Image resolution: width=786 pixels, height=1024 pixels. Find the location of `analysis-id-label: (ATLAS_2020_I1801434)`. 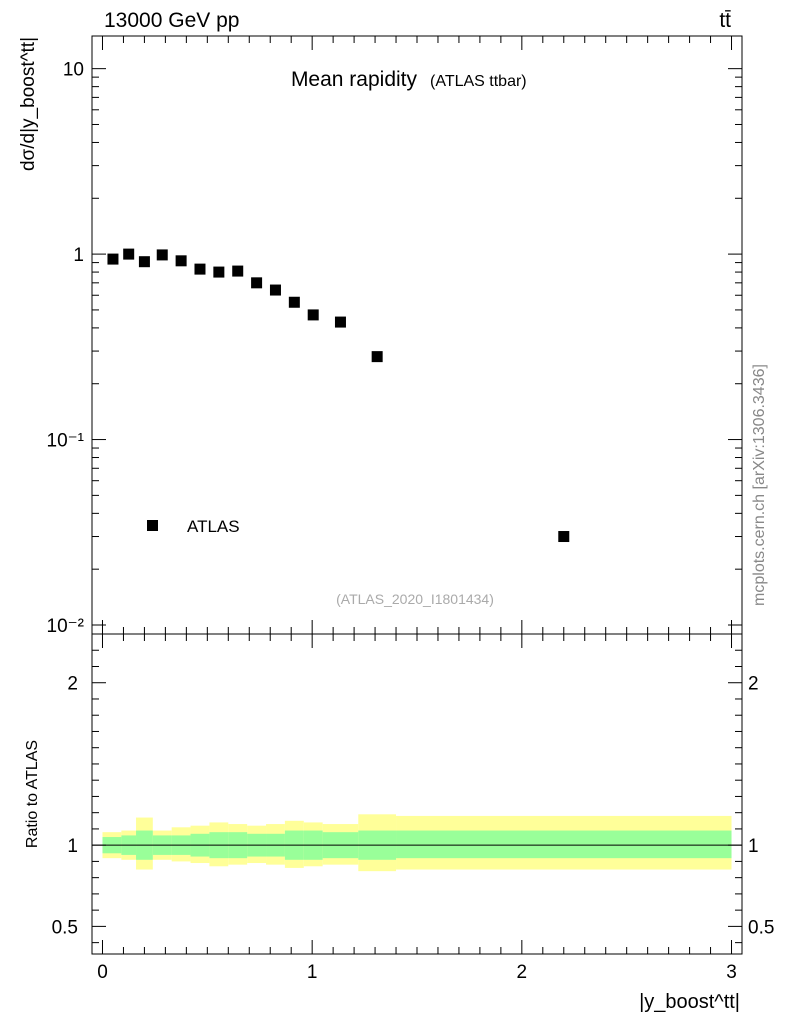

analysis-id-label: (ATLAS_2020_I1801434) is located at coordinates (415, 599).